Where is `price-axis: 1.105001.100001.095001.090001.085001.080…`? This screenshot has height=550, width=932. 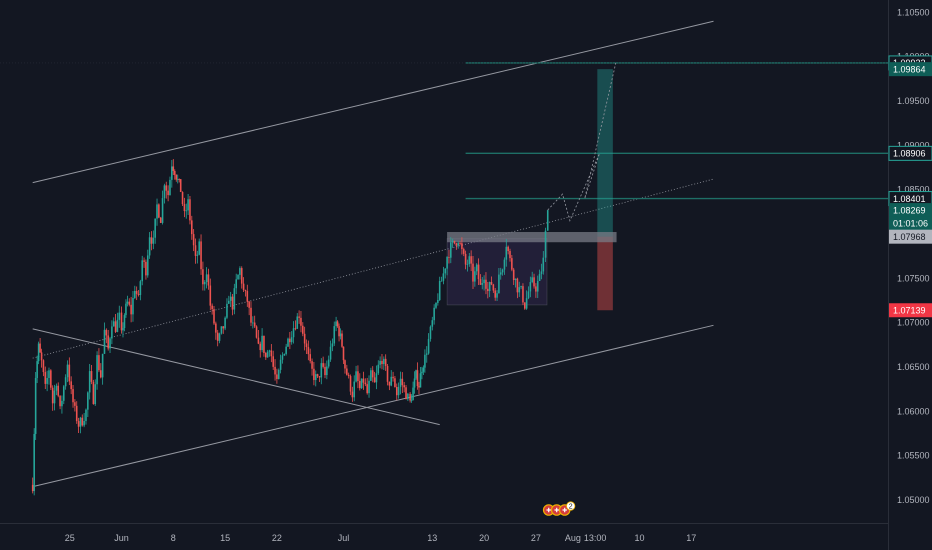 price-axis: 1.105001.100001.095001.090001.085001.080… is located at coordinates (910, 256).